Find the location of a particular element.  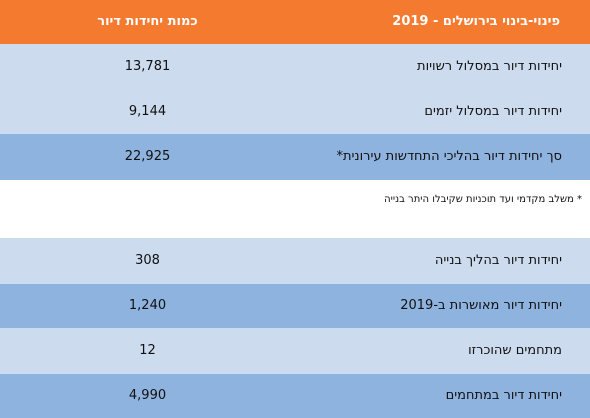

table-title: פינוי-בינוי בירושלים - 2019 is located at coordinates (476, 21).